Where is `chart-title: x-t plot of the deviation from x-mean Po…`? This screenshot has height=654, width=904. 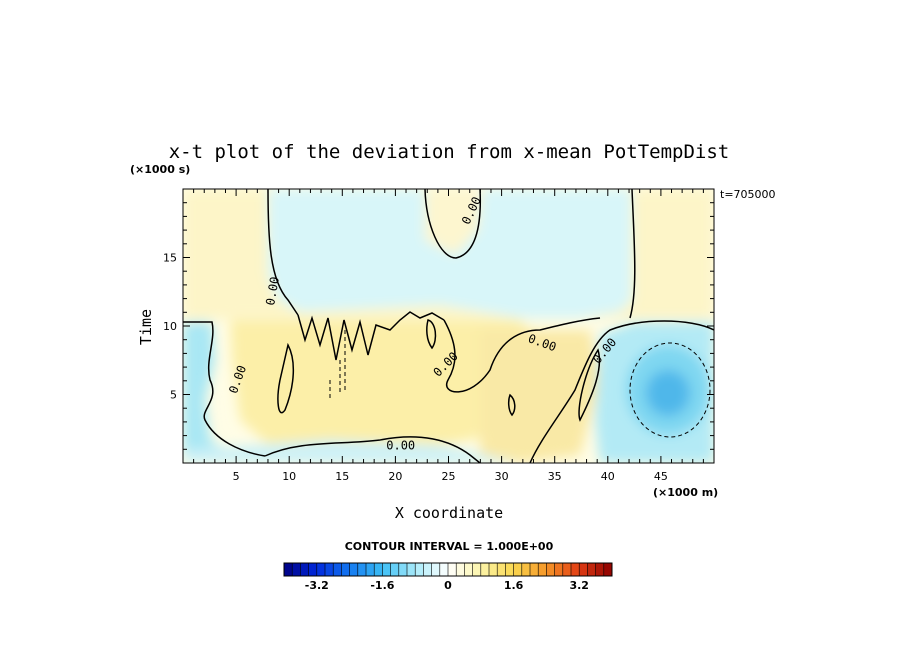 chart-title: x-t plot of the deviation from x-mean Po… is located at coordinates (449, 152).